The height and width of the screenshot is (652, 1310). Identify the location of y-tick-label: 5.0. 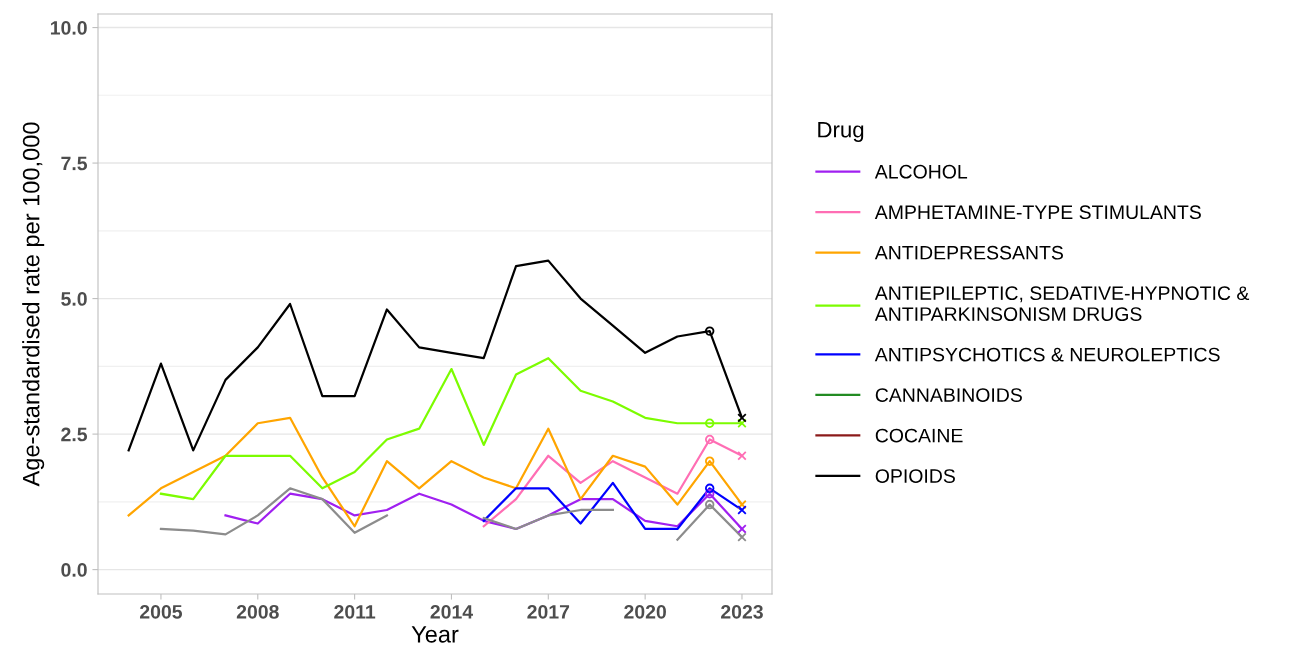
(74, 299).